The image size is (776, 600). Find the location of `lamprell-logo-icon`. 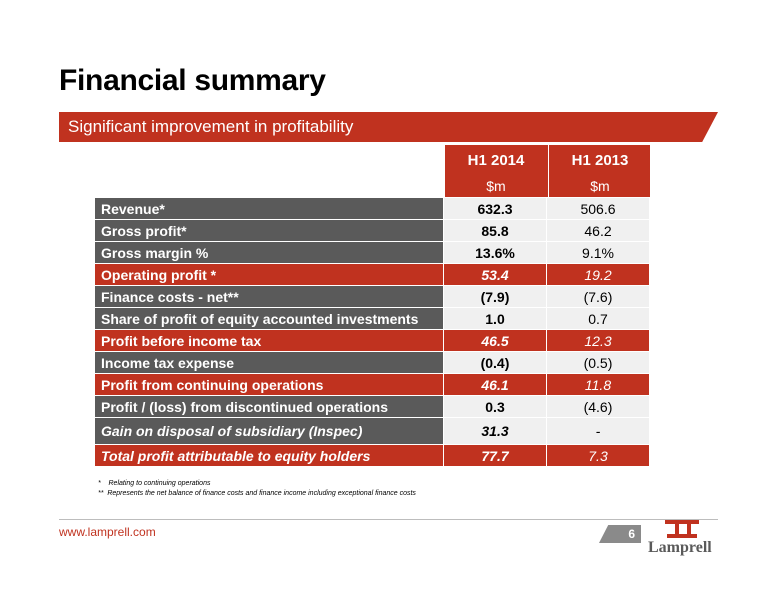

lamprell-logo-icon is located at coordinates (682, 529).